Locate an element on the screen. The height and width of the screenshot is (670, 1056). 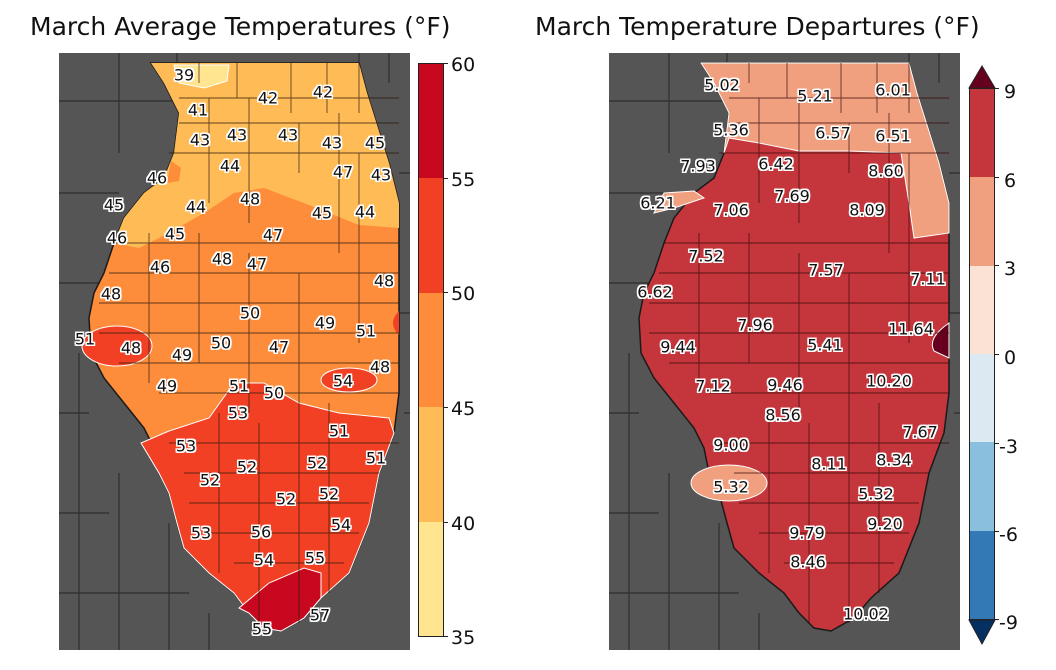
colorbar-tick-label: -3 is located at coordinates (1008, 447).